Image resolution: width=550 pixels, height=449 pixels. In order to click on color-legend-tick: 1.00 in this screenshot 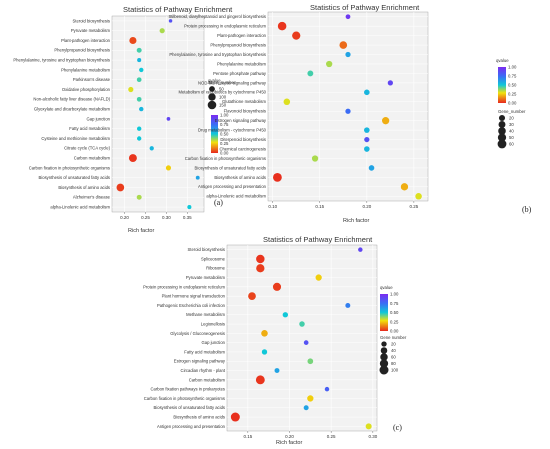, I will do `click(394, 294)`.